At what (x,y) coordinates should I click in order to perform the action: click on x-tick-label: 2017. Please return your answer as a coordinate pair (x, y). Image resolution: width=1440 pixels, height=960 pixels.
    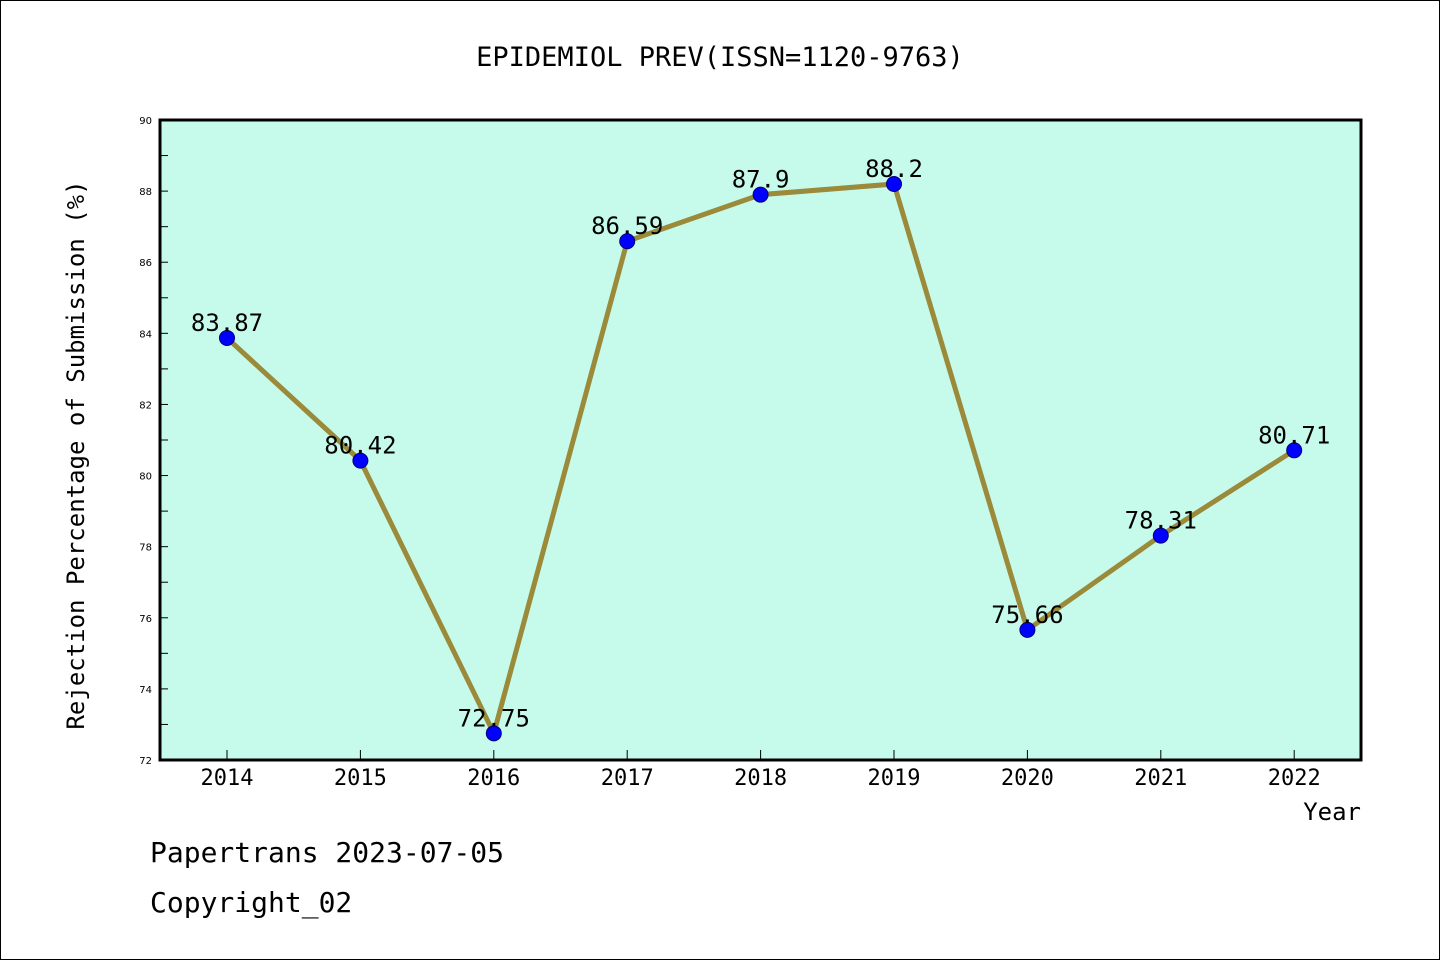
    Looking at the image, I should click on (627, 778).